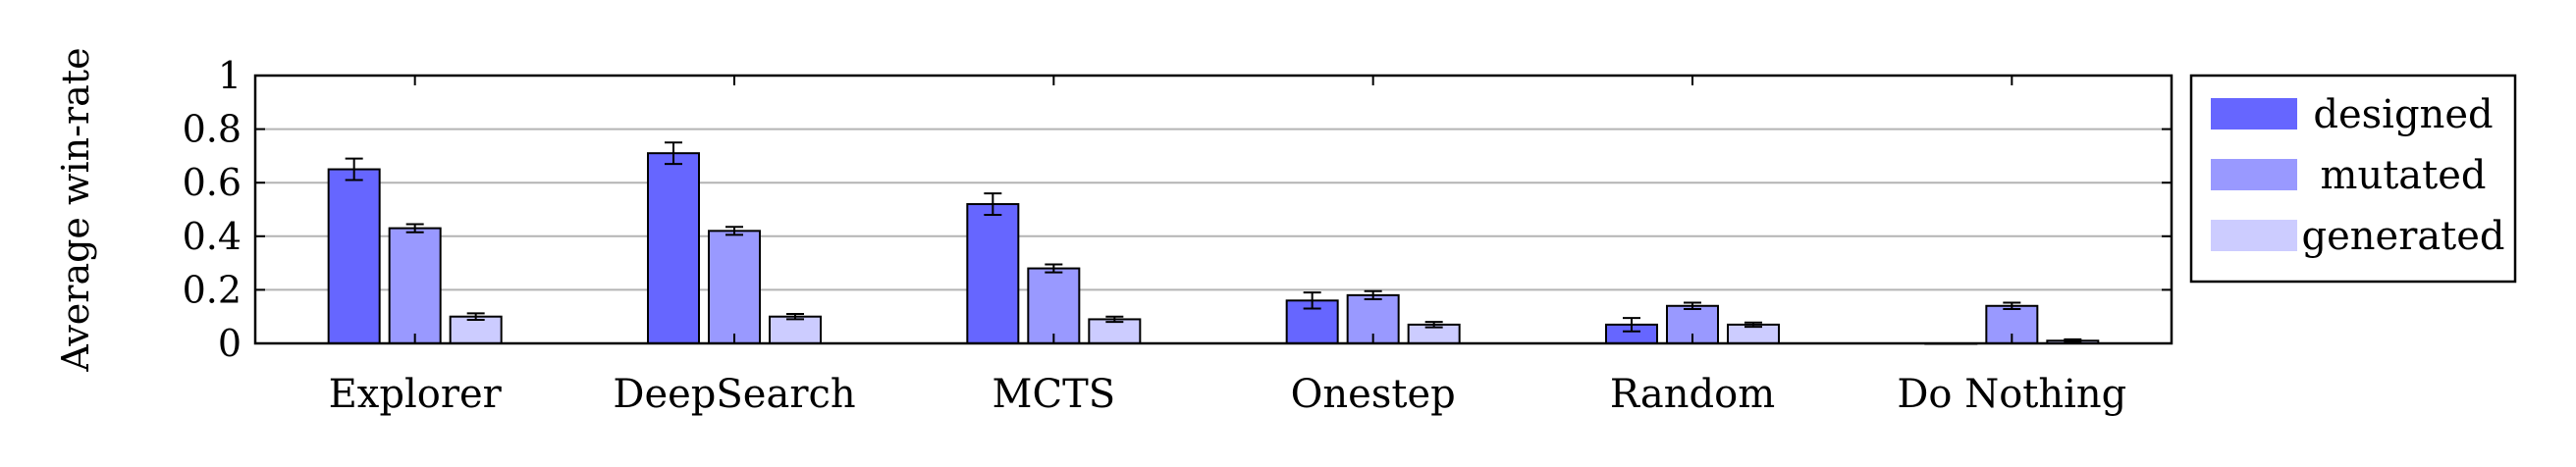 The image size is (2576, 467). Describe the element at coordinates (212, 236) in the screenshot. I see `y-tick-label: 0.4` at that location.